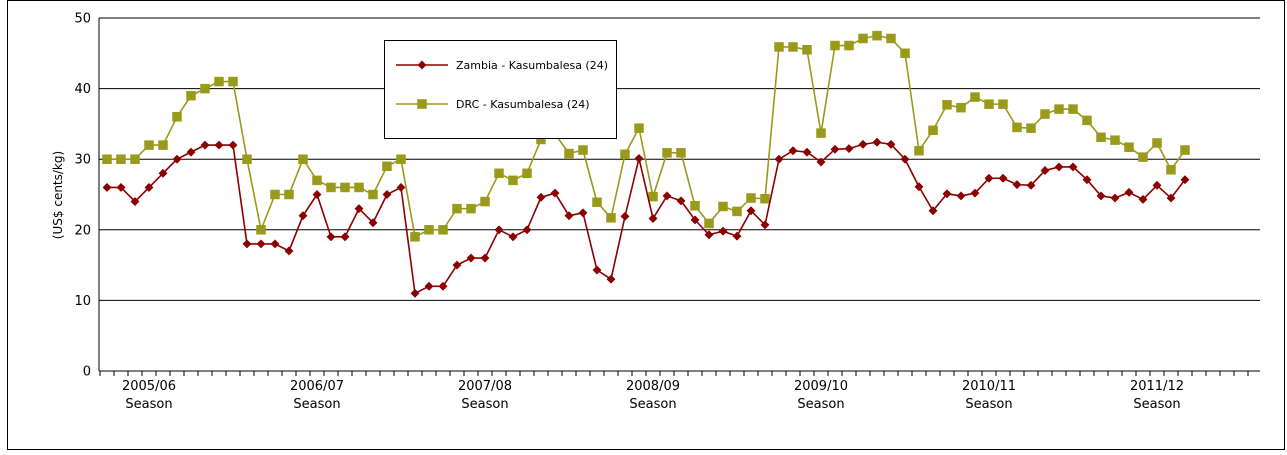  I want to click on legend-box, so click(500, 89).